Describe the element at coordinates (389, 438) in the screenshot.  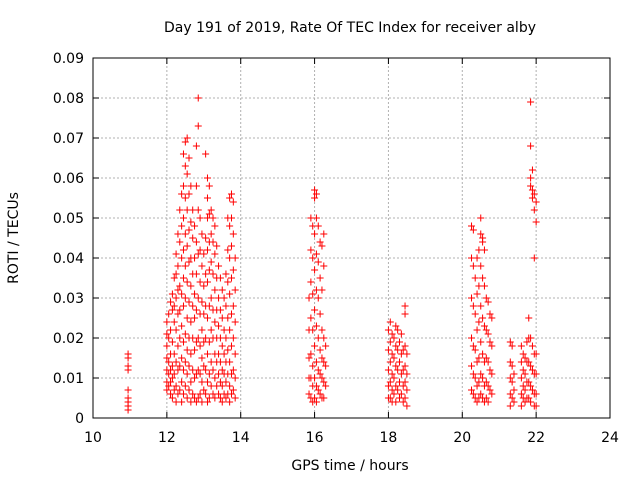
I see `x-tick-label: 18` at that location.